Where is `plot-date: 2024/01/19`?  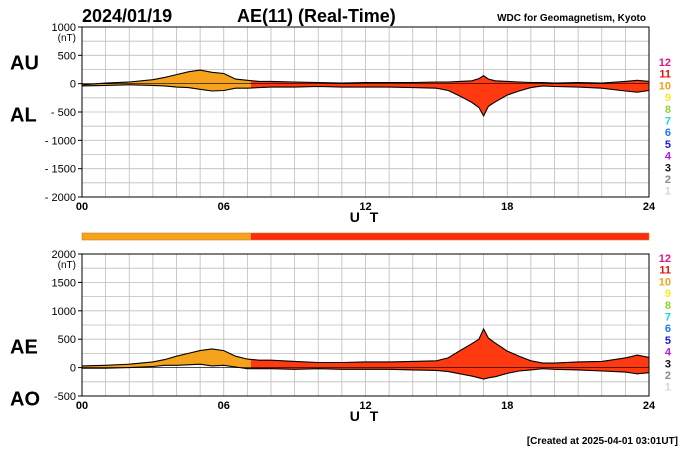 plot-date: 2024/01/19 is located at coordinates (127, 16).